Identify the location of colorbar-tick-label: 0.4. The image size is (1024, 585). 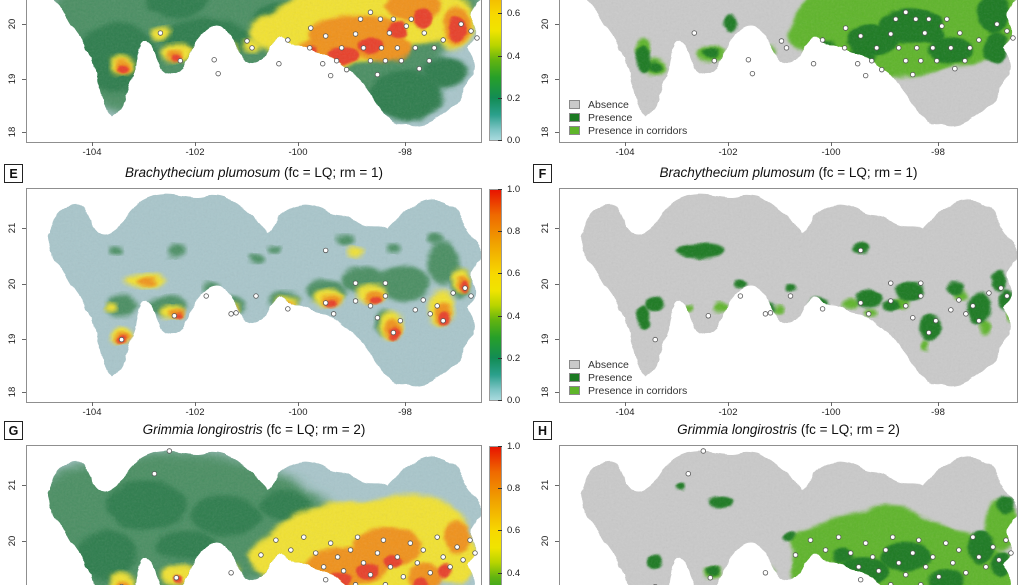
(514, 56).